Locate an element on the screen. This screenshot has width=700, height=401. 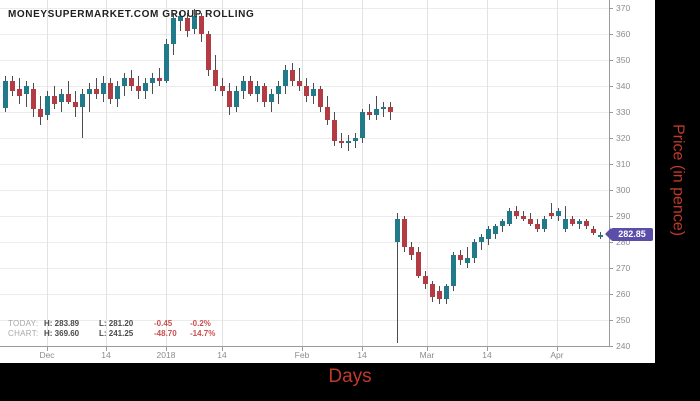
last-price-badge: 282.85 is located at coordinates (629, 235).